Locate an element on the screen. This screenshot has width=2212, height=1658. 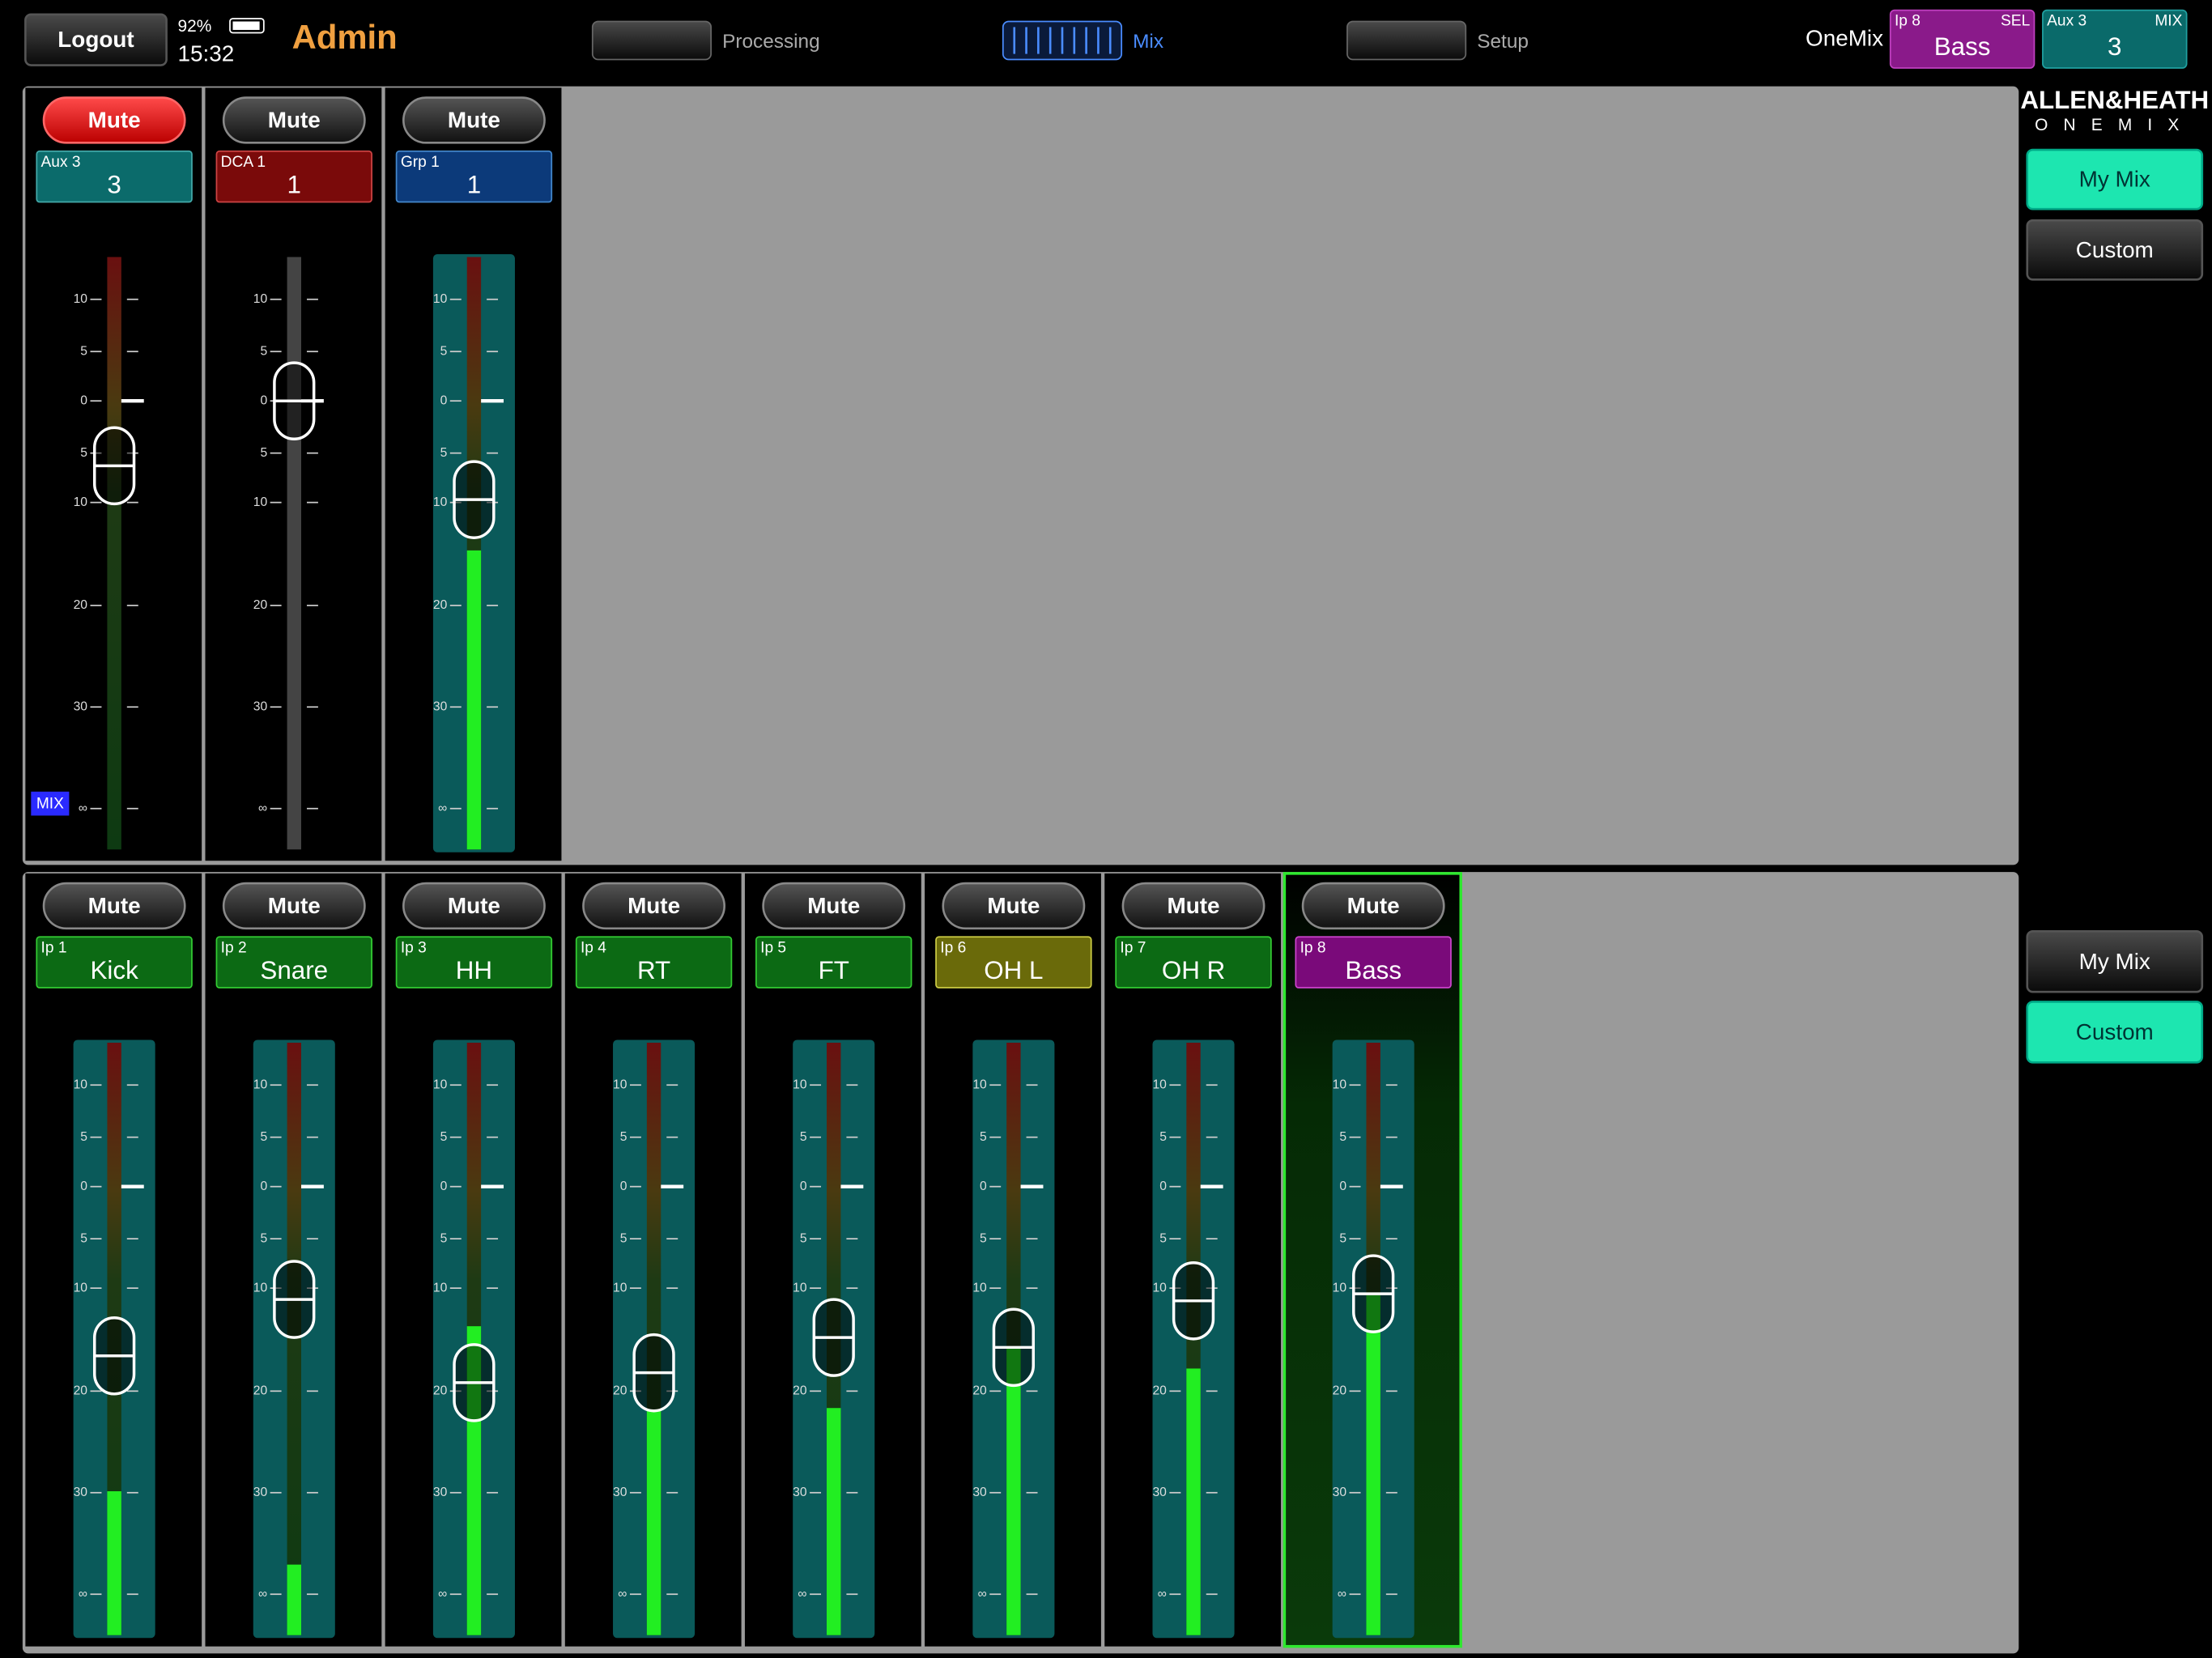
channel-tag: Ip 8 is located at coordinates (1313, 947).